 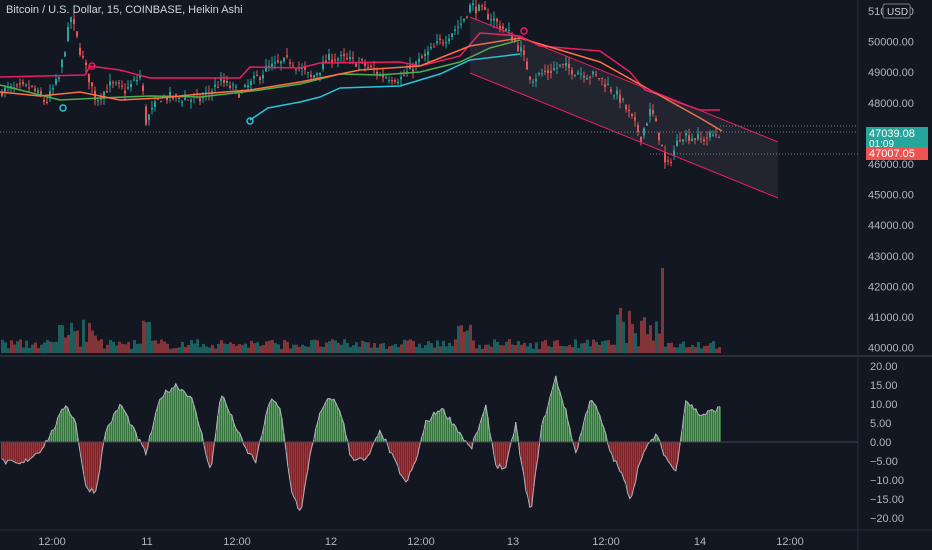 What do you see at coordinates (891, 318) in the screenshot?
I see `price-tick-label: 41000.00` at bounding box center [891, 318].